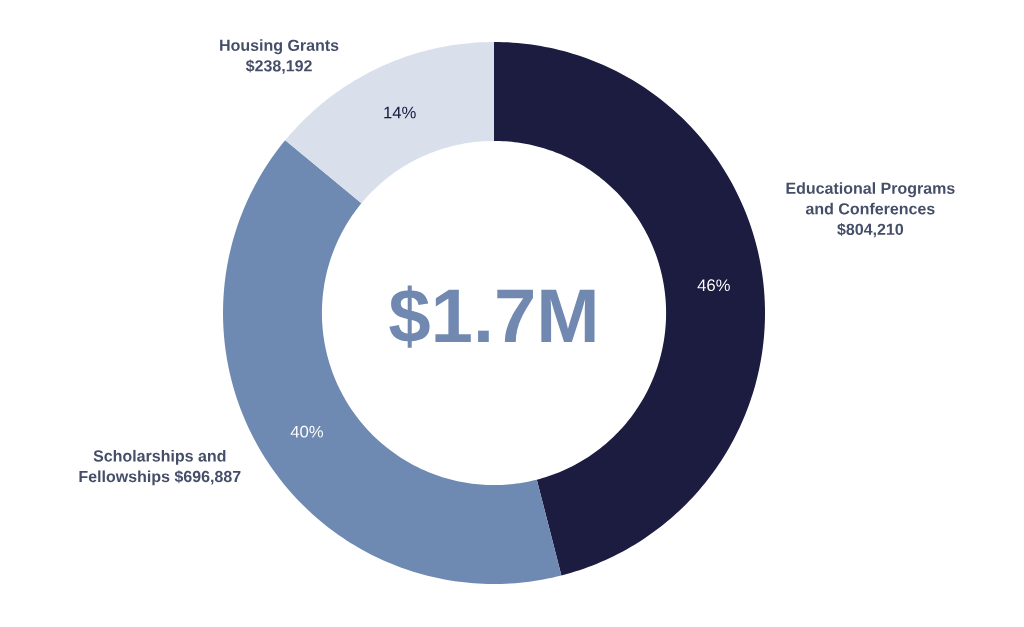  Describe the element at coordinates (400, 112) in the screenshot. I see `data-label: 14%` at that location.